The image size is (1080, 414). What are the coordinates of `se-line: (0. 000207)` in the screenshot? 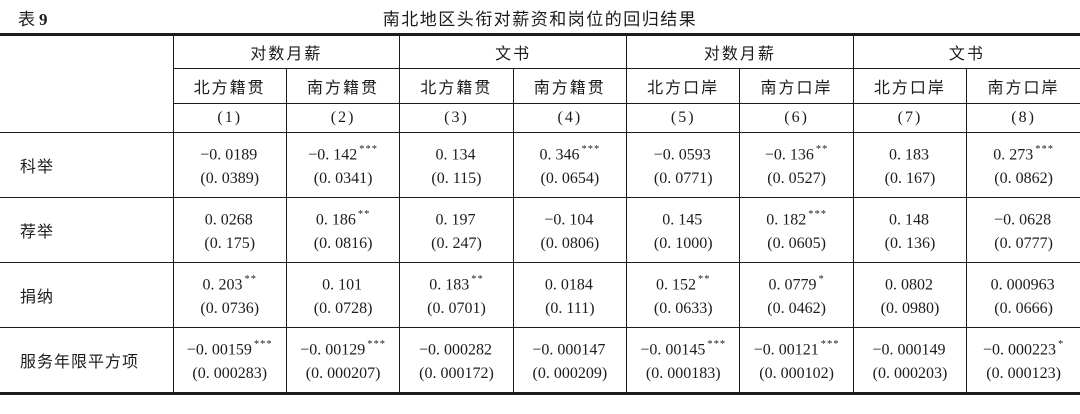 It's located at (343, 373).